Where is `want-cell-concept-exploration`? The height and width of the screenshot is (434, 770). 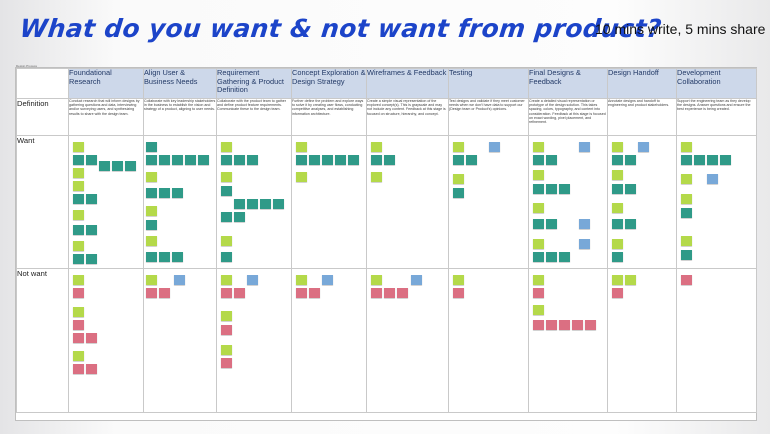 want-cell-concept-exploration is located at coordinates (329, 202).